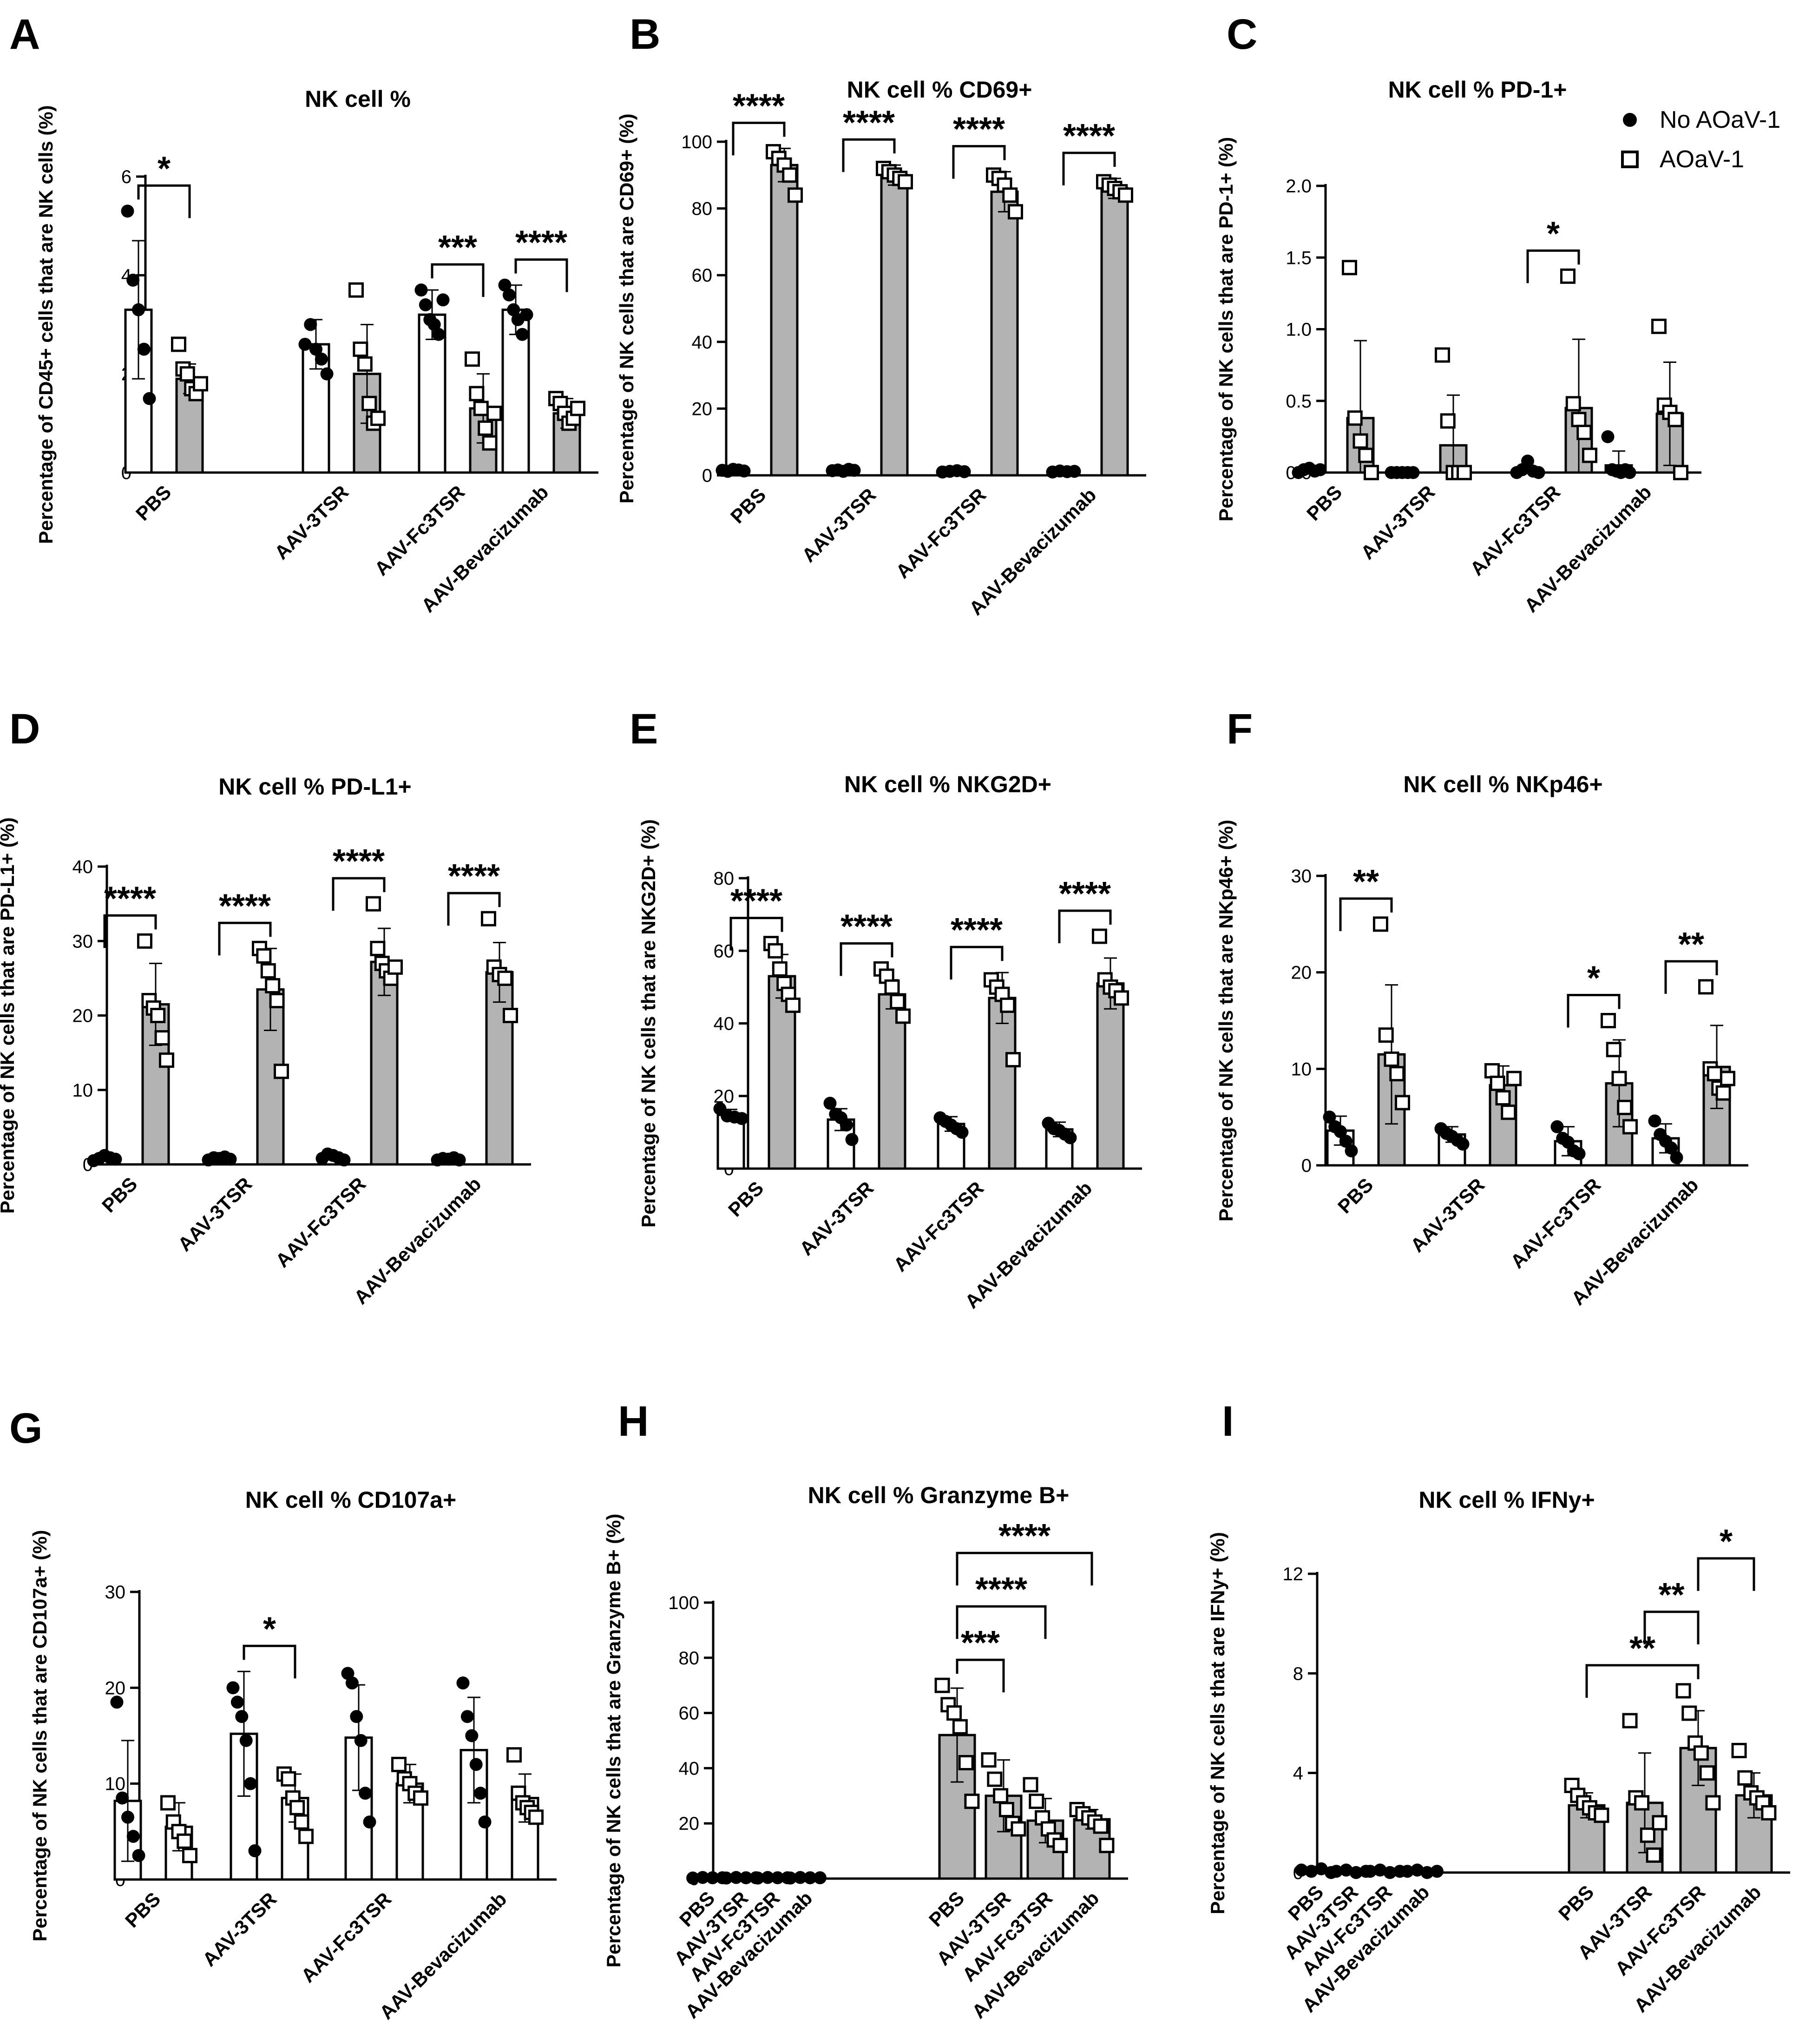 The width and height of the screenshot is (1812, 2044). What do you see at coordinates (1320, 469) in the screenshot?
I see `panel-c-point-no-virus` at bounding box center [1320, 469].